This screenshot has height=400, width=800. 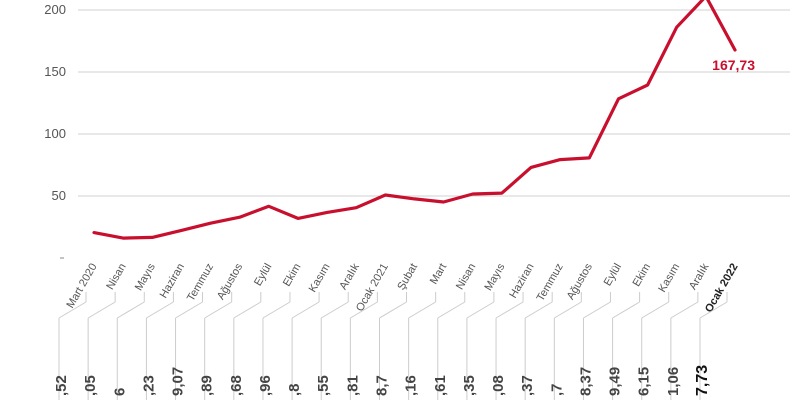 I want to click on y-tick-label: 150, so click(x=55, y=71).